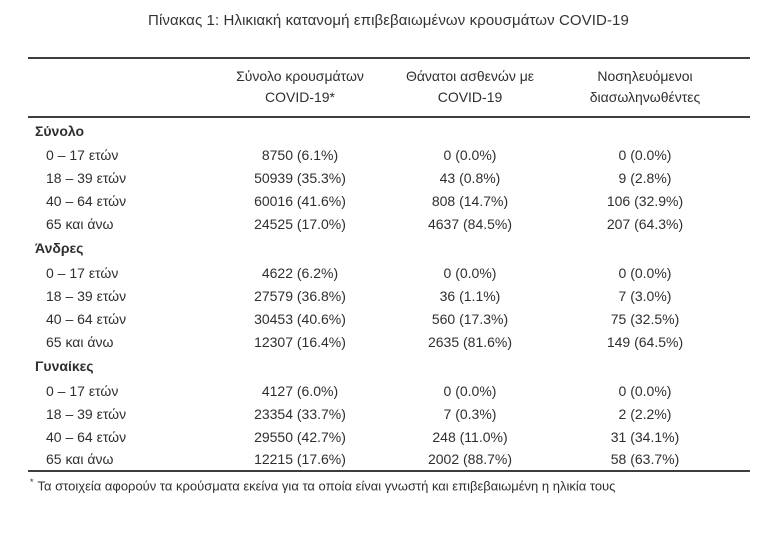  I want to click on section-label: Άνδρες, so click(59, 248).